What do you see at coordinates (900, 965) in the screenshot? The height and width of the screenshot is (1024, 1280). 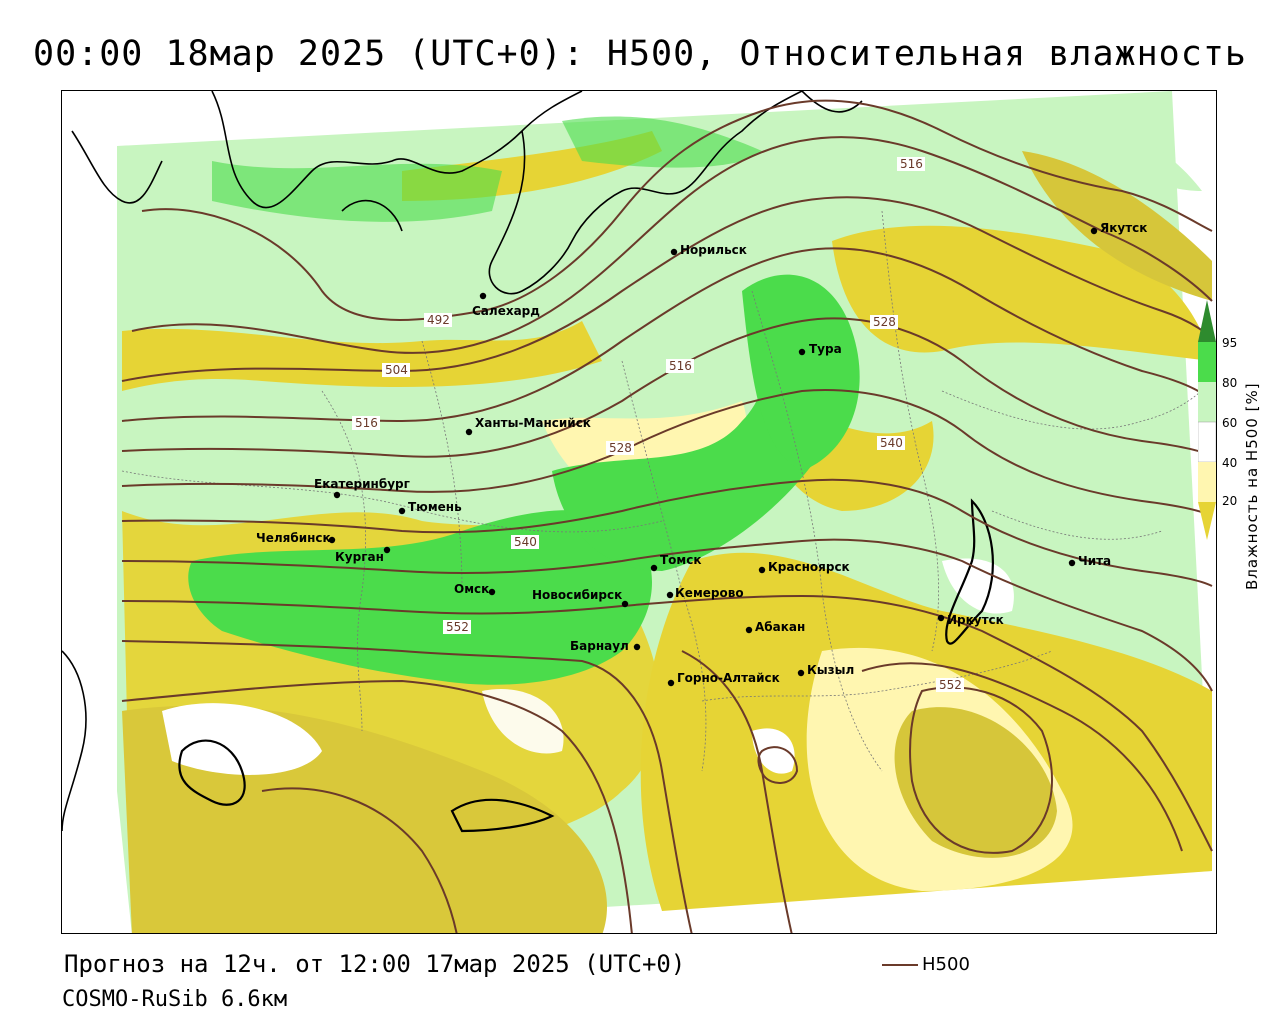 I see `h500-legend-line` at bounding box center [900, 965].